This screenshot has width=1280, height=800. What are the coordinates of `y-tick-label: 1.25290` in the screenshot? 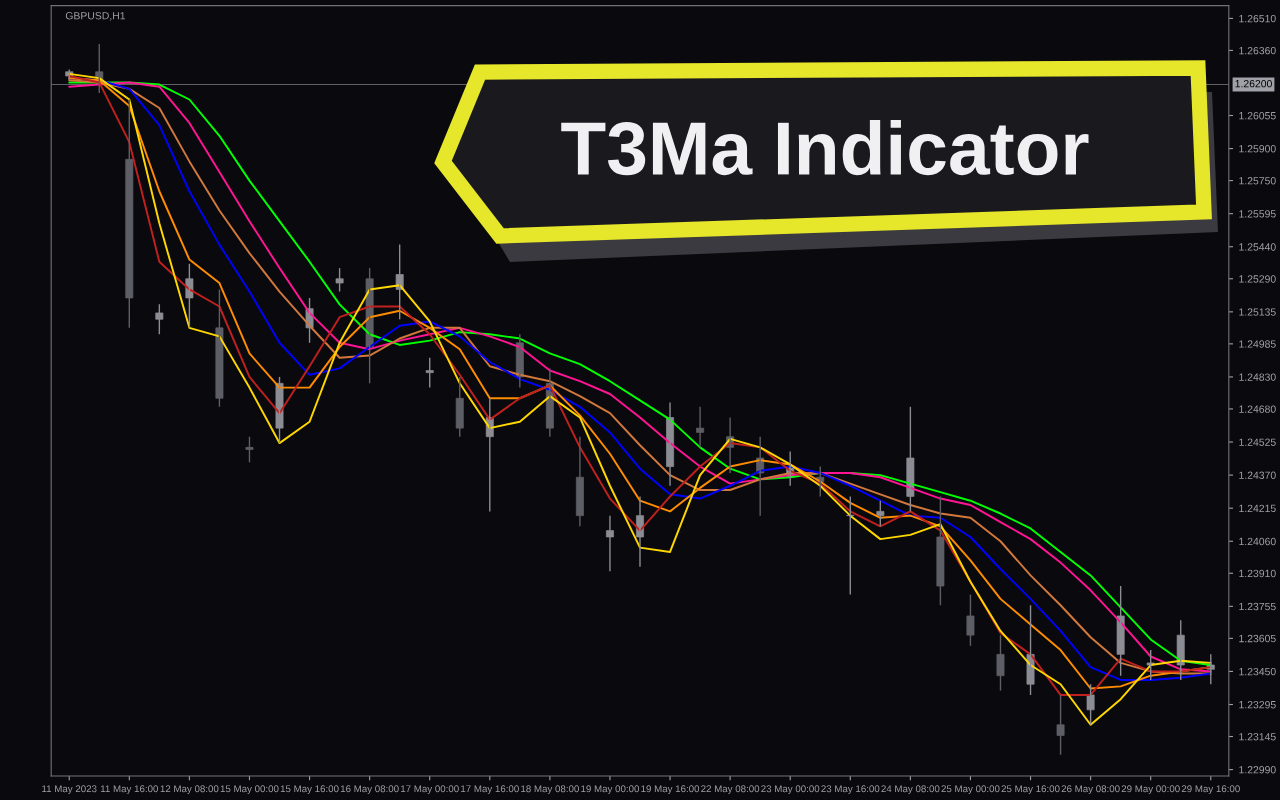 It's located at (1257, 279).